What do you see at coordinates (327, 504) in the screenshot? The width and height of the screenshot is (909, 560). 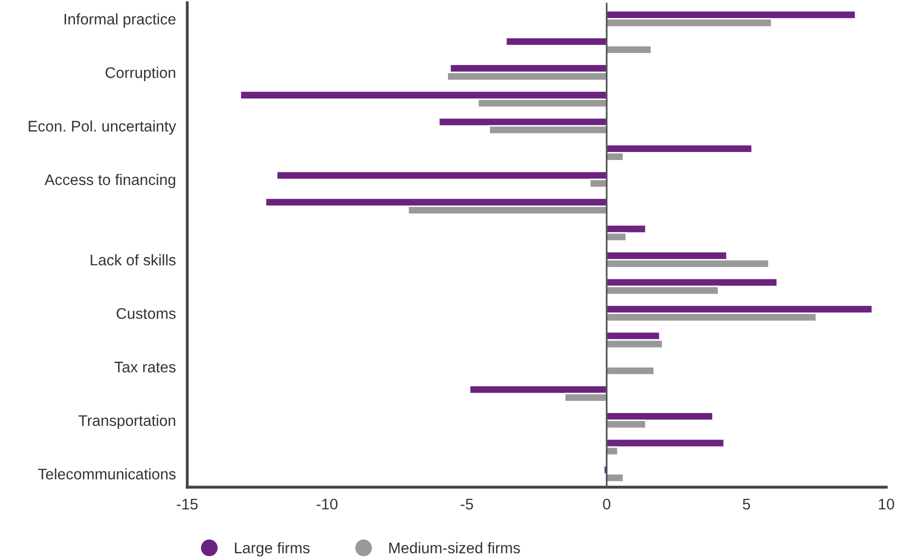 I see `x-tick-label: -10` at bounding box center [327, 504].